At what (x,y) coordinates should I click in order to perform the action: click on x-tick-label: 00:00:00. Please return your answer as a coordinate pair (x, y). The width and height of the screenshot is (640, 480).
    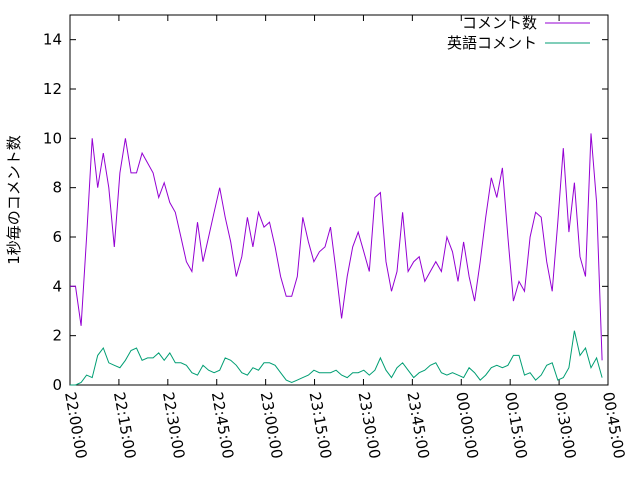
    Looking at the image, I should click on (466, 425).